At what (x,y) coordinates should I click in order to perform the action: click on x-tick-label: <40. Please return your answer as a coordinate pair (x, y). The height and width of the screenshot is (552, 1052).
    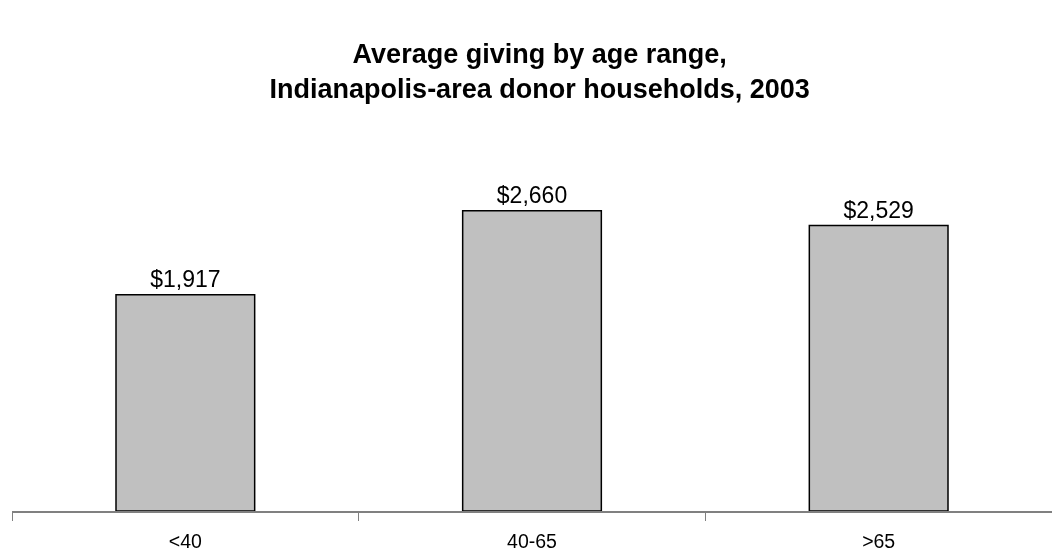
    Looking at the image, I should click on (185, 541).